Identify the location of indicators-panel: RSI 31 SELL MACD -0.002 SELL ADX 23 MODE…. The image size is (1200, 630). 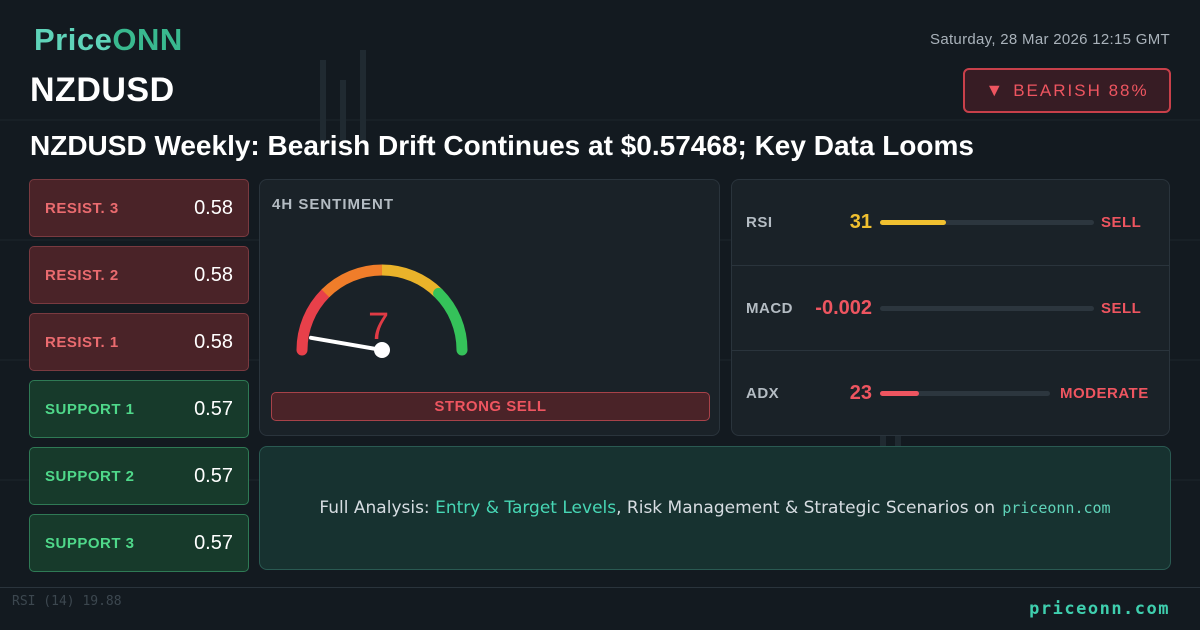
(950, 307).